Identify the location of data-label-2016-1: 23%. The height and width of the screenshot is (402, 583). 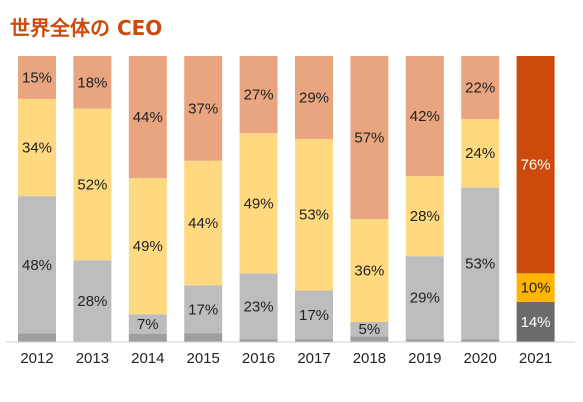
(259, 306).